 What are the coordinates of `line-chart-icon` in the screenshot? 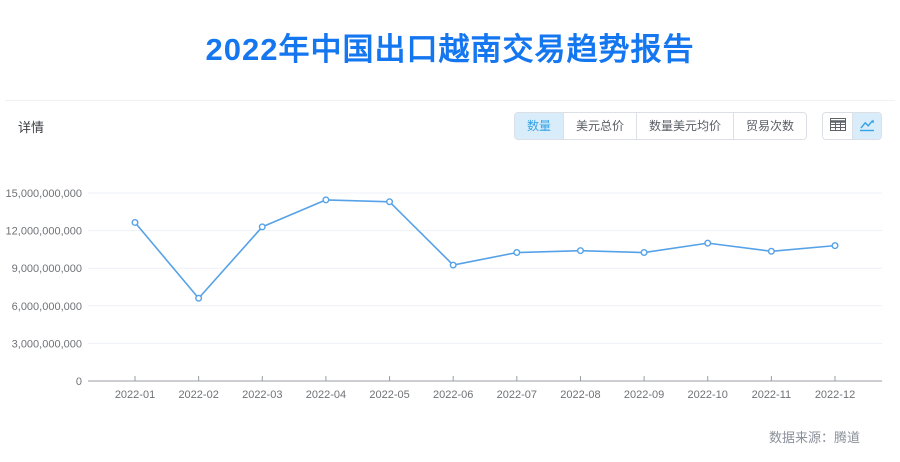 It's located at (867, 126).